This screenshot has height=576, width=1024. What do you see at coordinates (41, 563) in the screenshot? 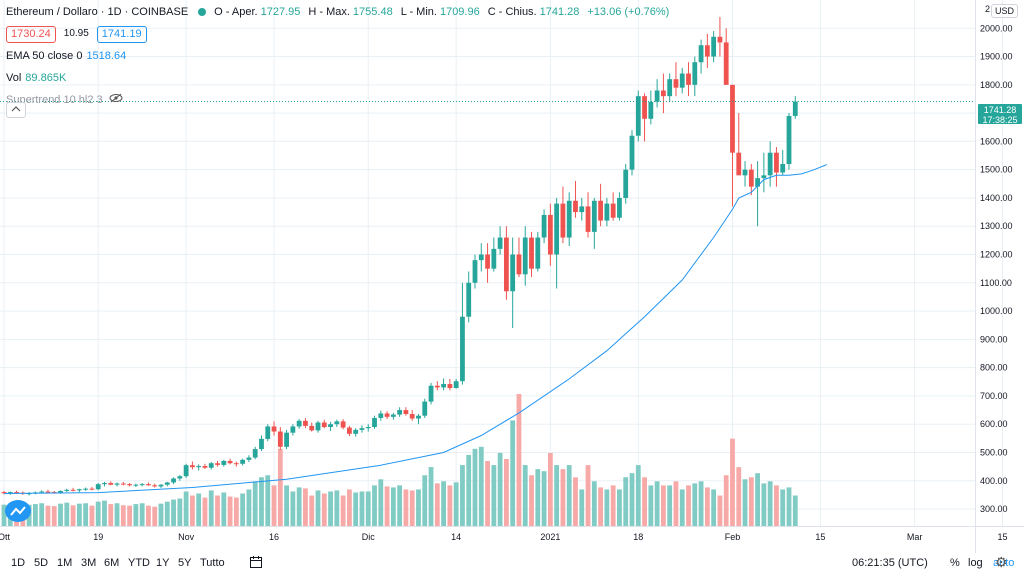
I see `timeframe-5d: 5D` at bounding box center [41, 563].